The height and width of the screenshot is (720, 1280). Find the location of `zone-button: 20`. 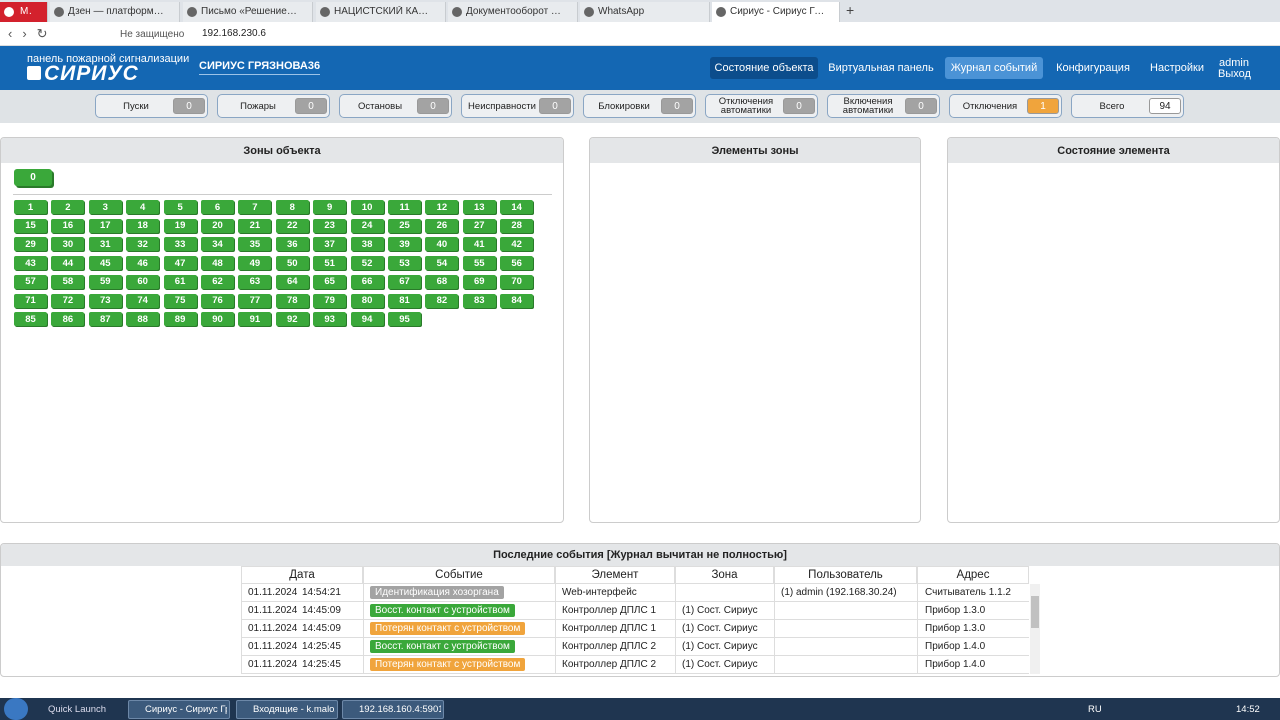

zone-button: 20 is located at coordinates (217, 225).